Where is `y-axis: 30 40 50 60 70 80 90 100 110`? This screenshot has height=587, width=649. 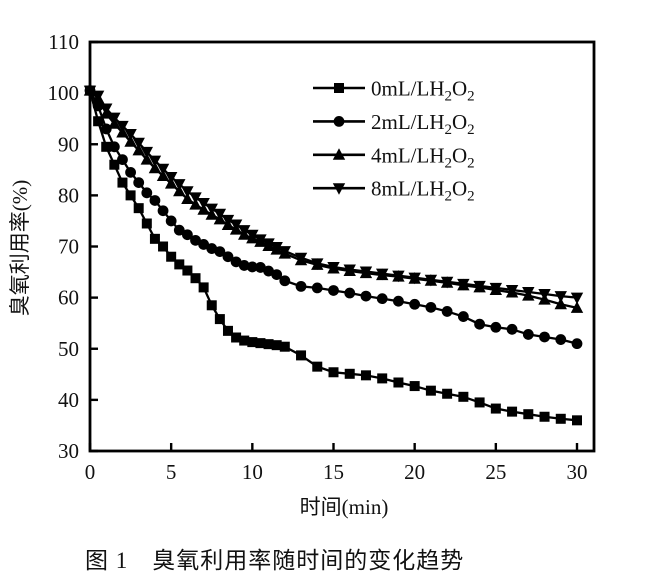 y-axis: 30 40 50 60 70 80 90 100 110 is located at coordinates (73, 246).